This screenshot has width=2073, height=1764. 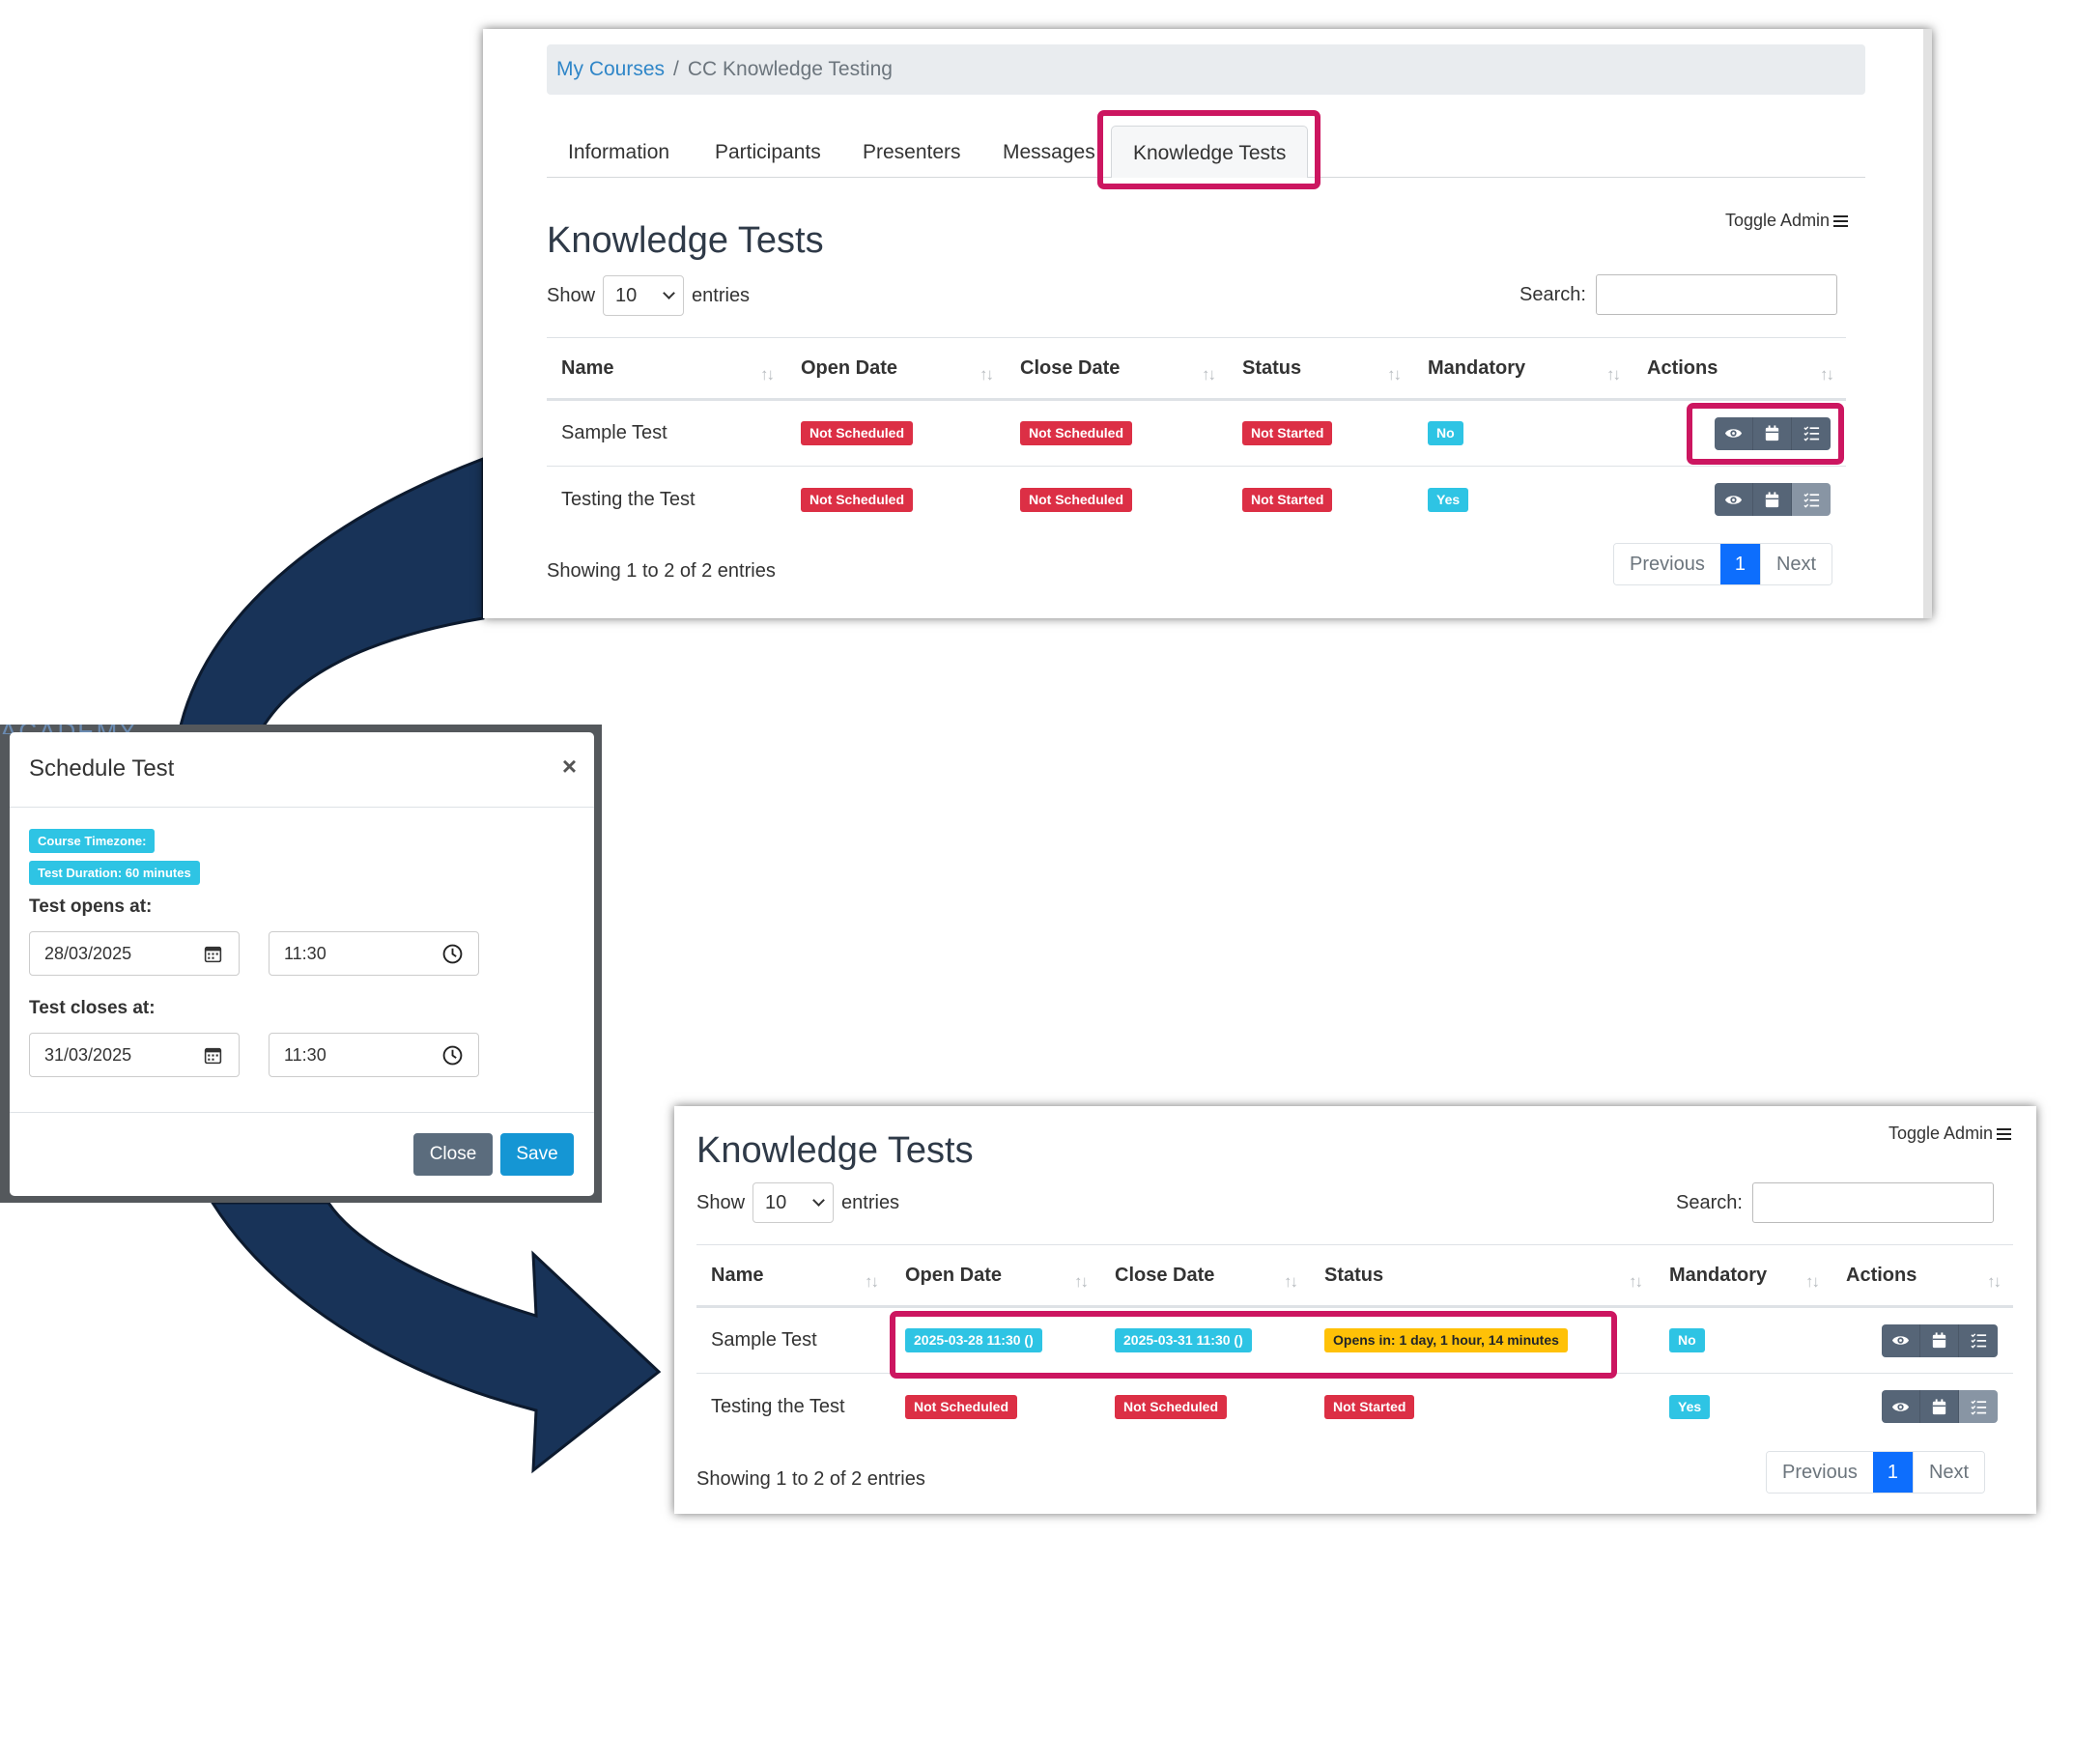 I want to click on closes-date-input: 31/03/2025, so click(x=134, y=1055).